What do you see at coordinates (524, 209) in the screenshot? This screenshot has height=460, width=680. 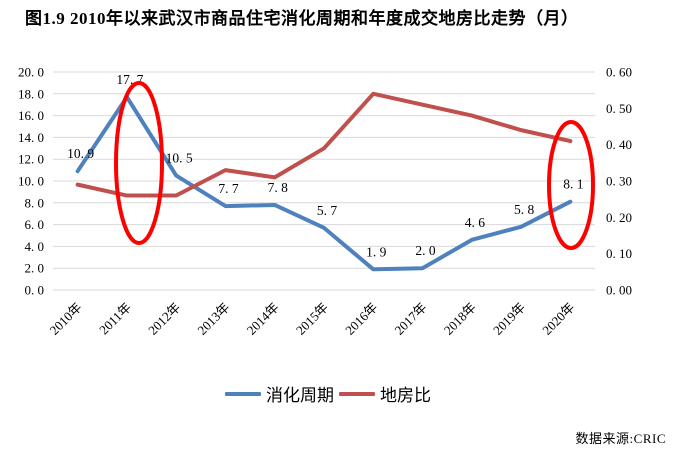 I see `data-label: 5. 8` at bounding box center [524, 209].